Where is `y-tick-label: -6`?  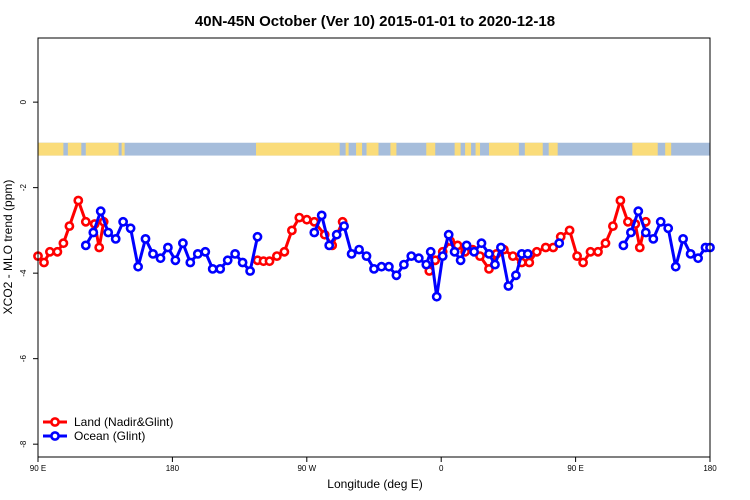
y-tick-label: -6 is located at coordinates (23, 359).